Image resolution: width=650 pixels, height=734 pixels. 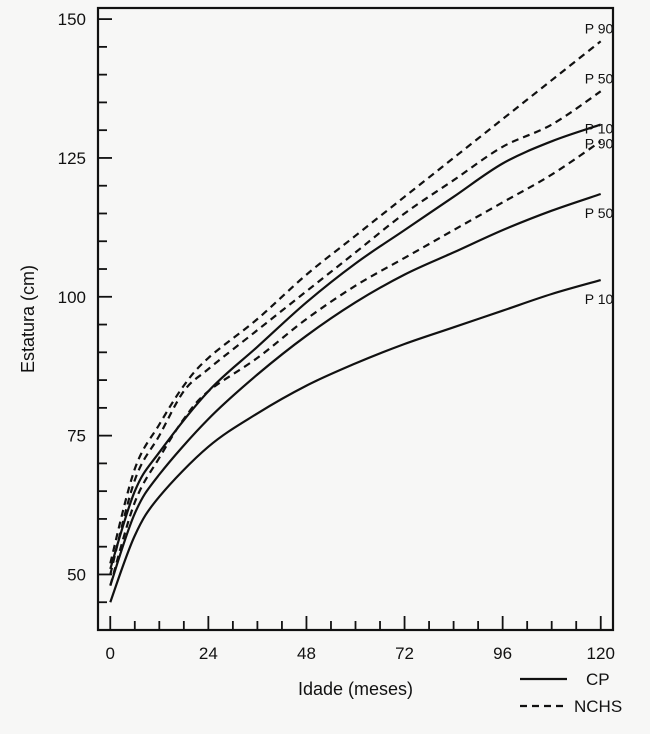 What do you see at coordinates (599, 28) in the screenshot?
I see `percentile-label-nchs-p-90: P 90` at bounding box center [599, 28].